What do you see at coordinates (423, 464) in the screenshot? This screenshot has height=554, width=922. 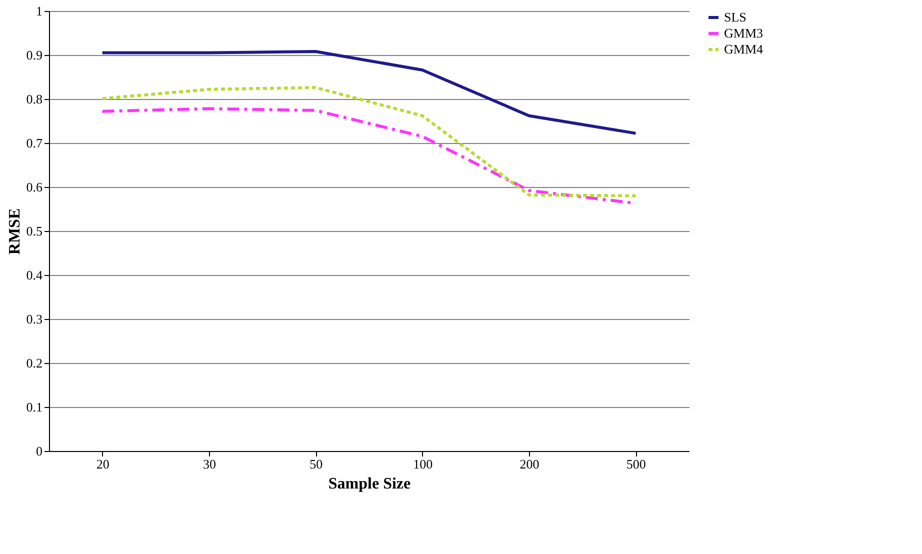 I see `x-tick-label: 100` at bounding box center [423, 464].